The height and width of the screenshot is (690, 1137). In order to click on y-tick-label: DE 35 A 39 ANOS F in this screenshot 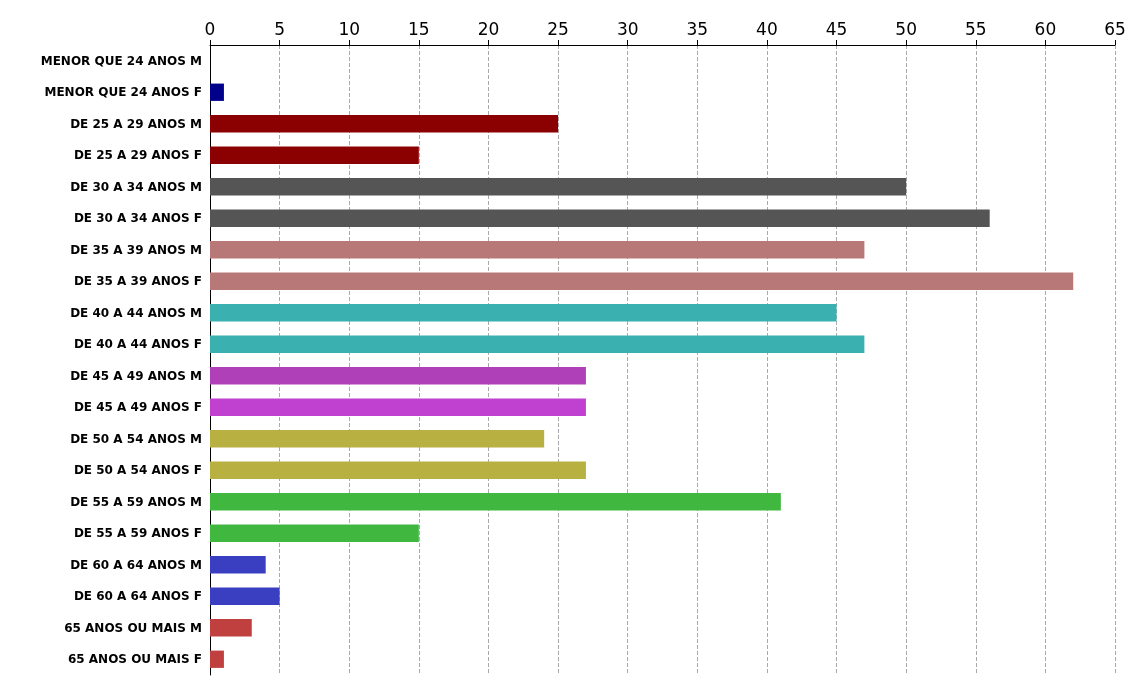, I will do `click(137, 281)`.